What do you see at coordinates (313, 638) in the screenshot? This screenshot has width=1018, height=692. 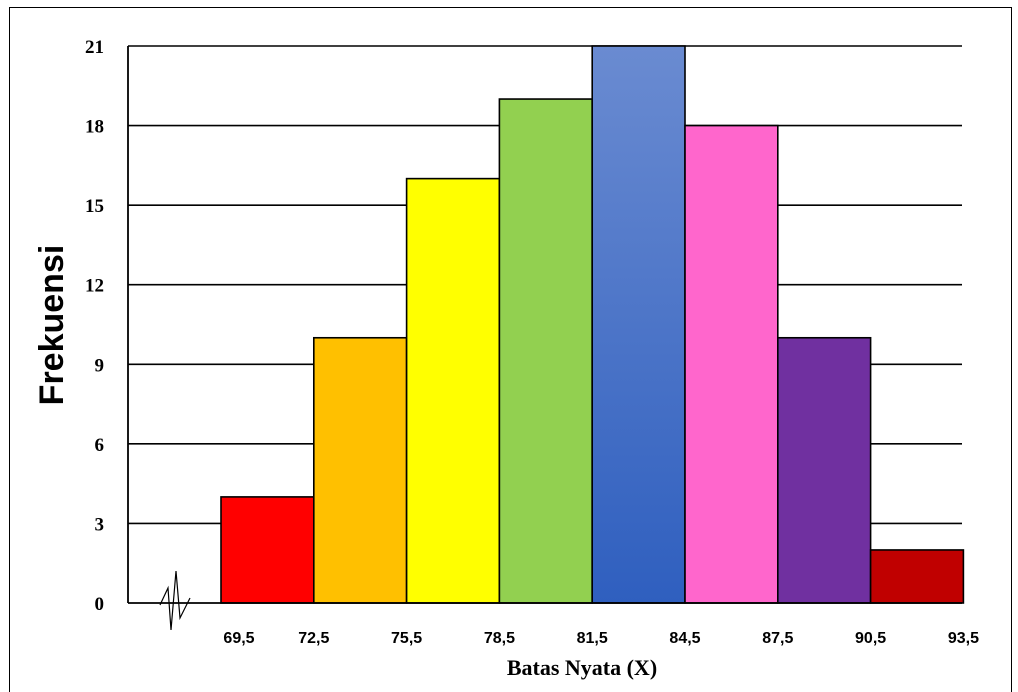 I see `x-tick-label: 72,5` at bounding box center [313, 638].